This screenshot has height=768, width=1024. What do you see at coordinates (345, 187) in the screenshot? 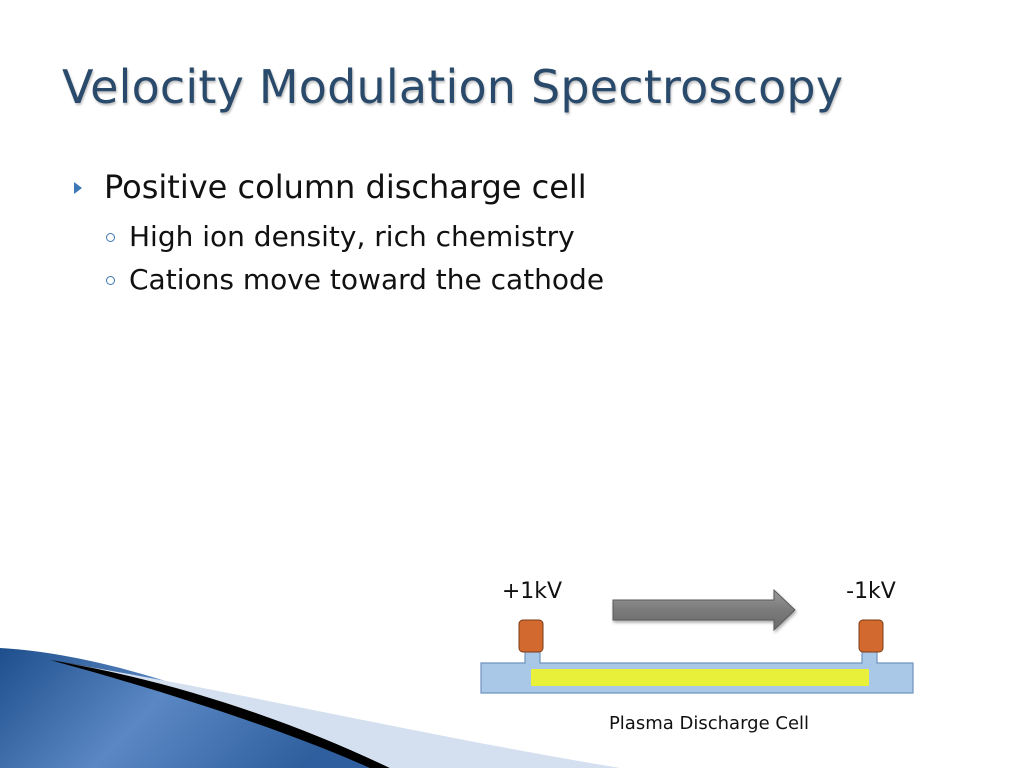
I see `bullet-text: Positive column discharge cell` at bounding box center [345, 187].